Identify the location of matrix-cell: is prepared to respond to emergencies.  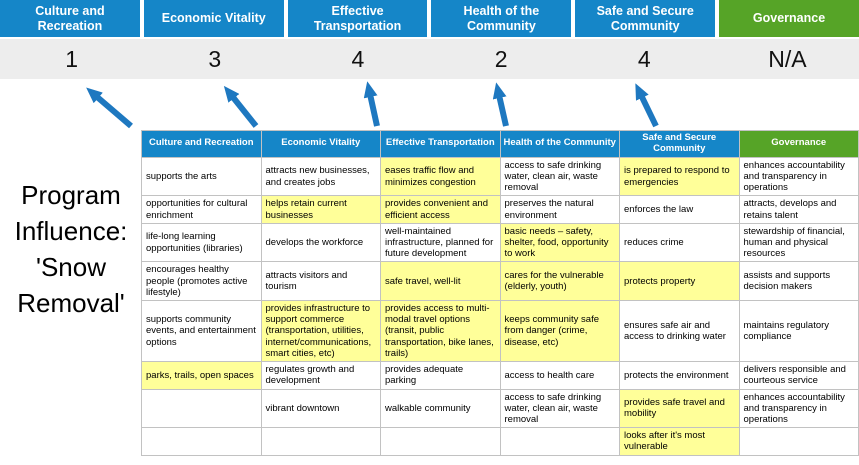
(679, 176).